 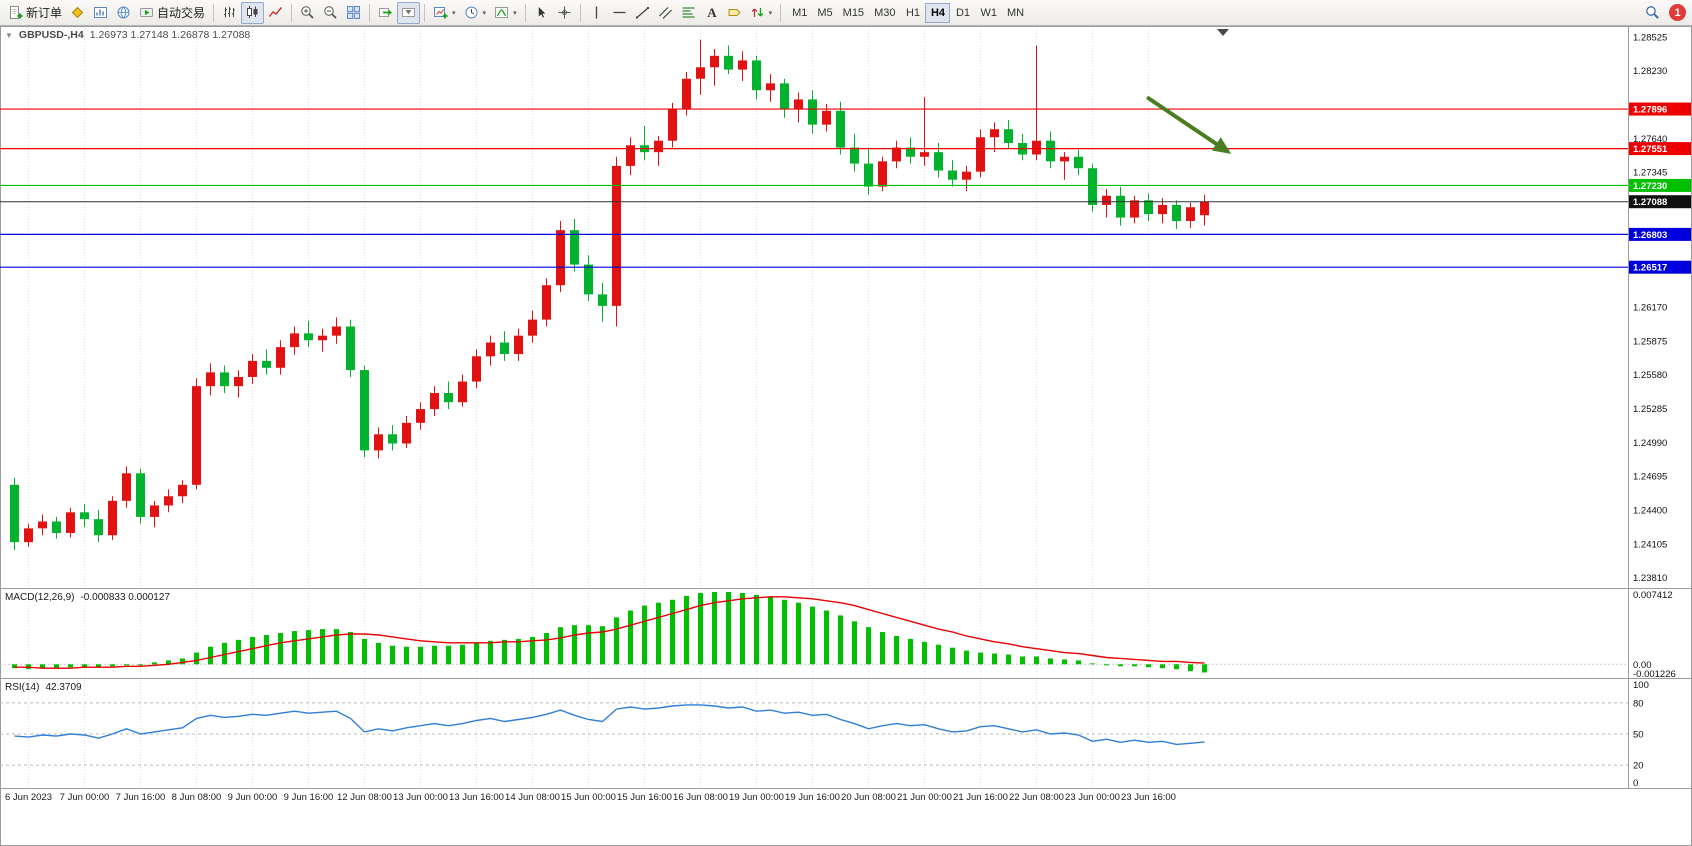 I want to click on new-order-button: 新订单, so click(x=35, y=13).